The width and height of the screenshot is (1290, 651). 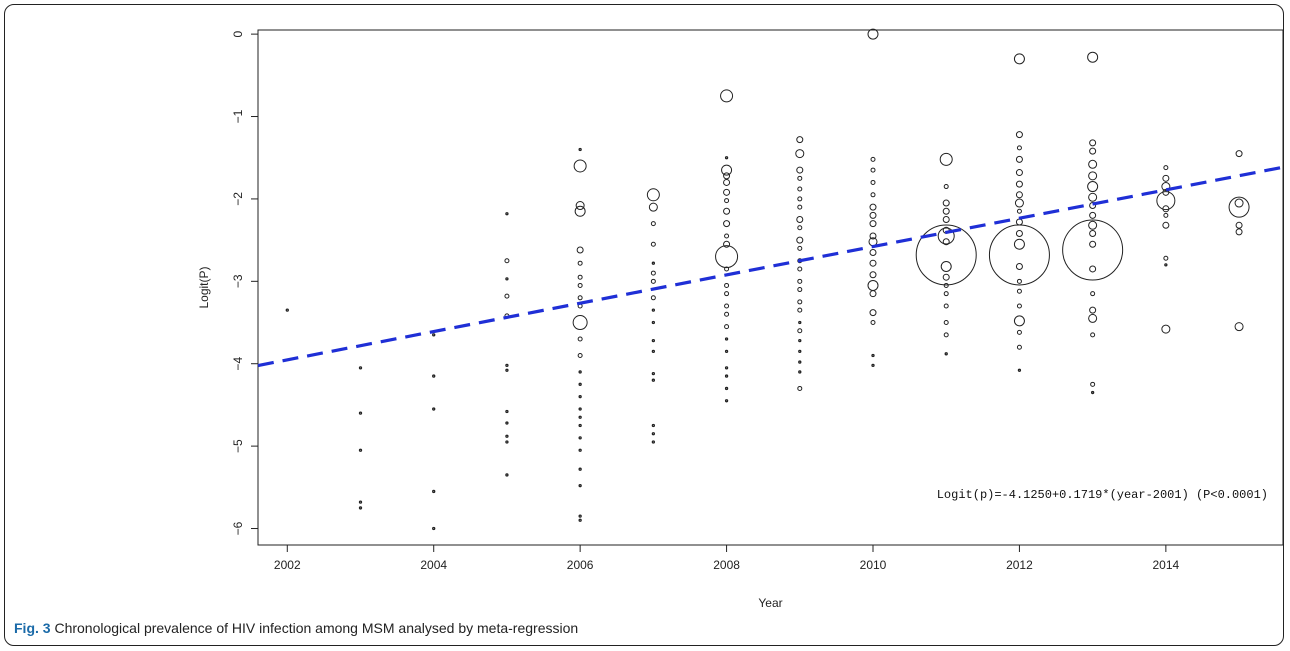 What do you see at coordinates (244, 282) in the screenshot?
I see `y-axis: 0 −1 −2 −3 −4 −5 −6` at bounding box center [244, 282].